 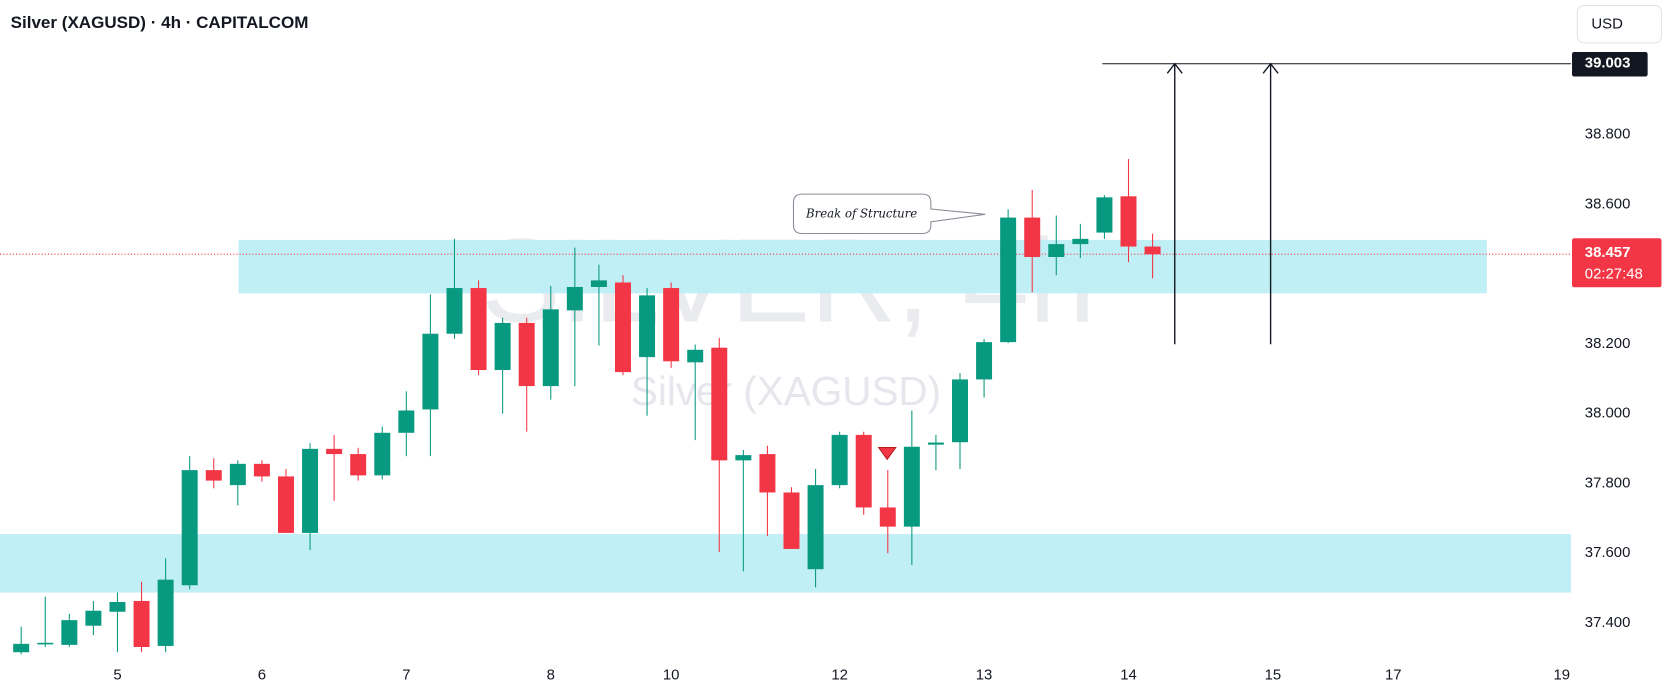 I want to click on target-label: 39.003, so click(x=1608, y=64).